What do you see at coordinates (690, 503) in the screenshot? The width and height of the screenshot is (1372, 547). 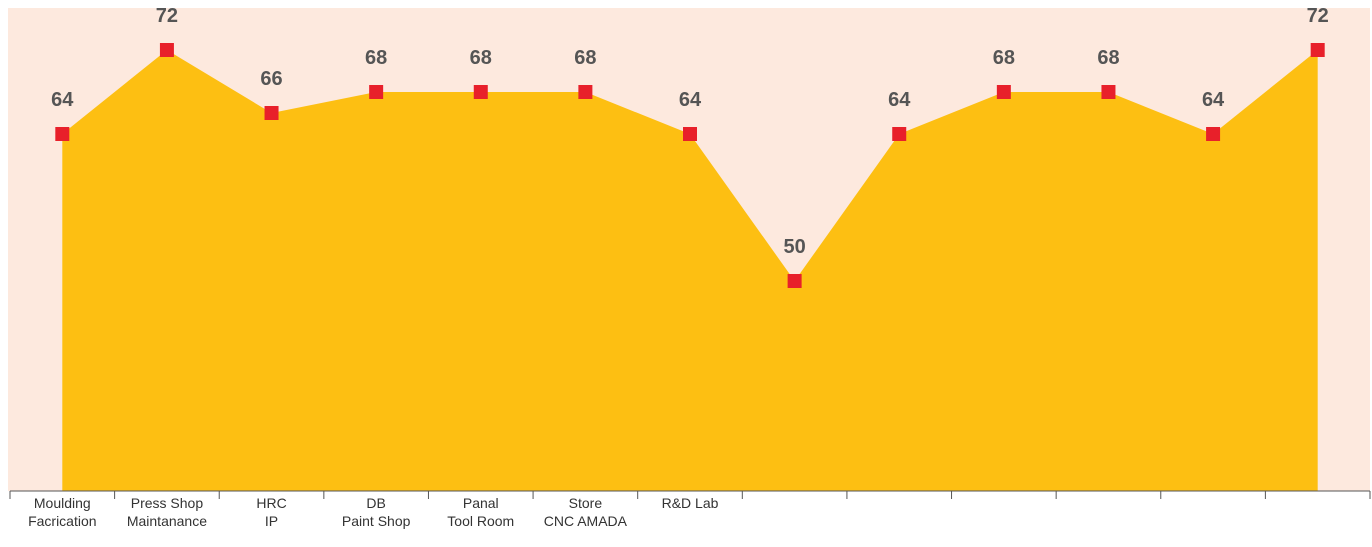 I see `x-tick-label: R&D Lab` at bounding box center [690, 503].